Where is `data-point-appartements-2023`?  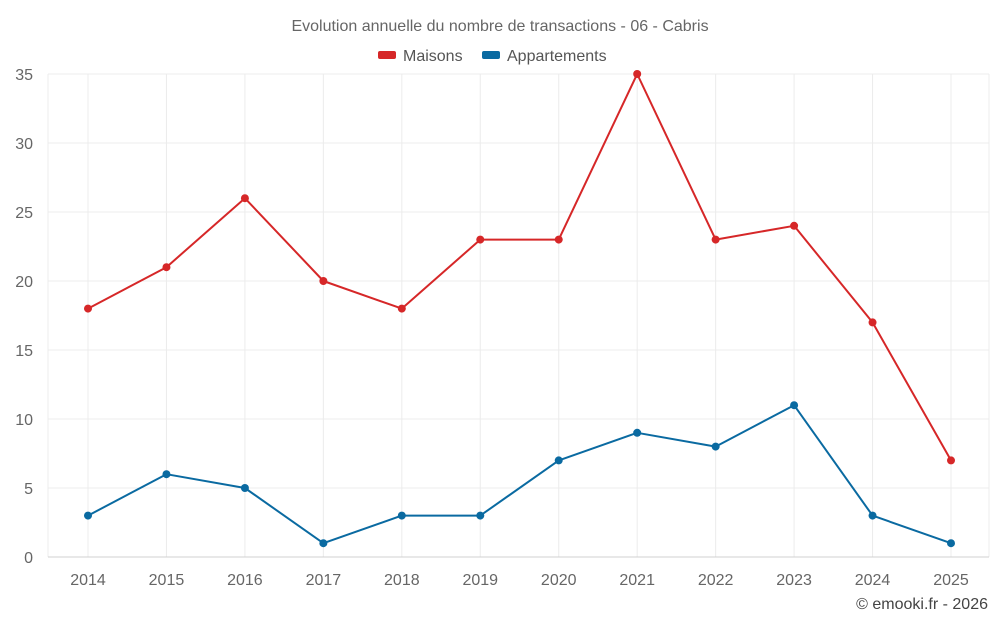
data-point-appartements-2023 is located at coordinates (794, 405).